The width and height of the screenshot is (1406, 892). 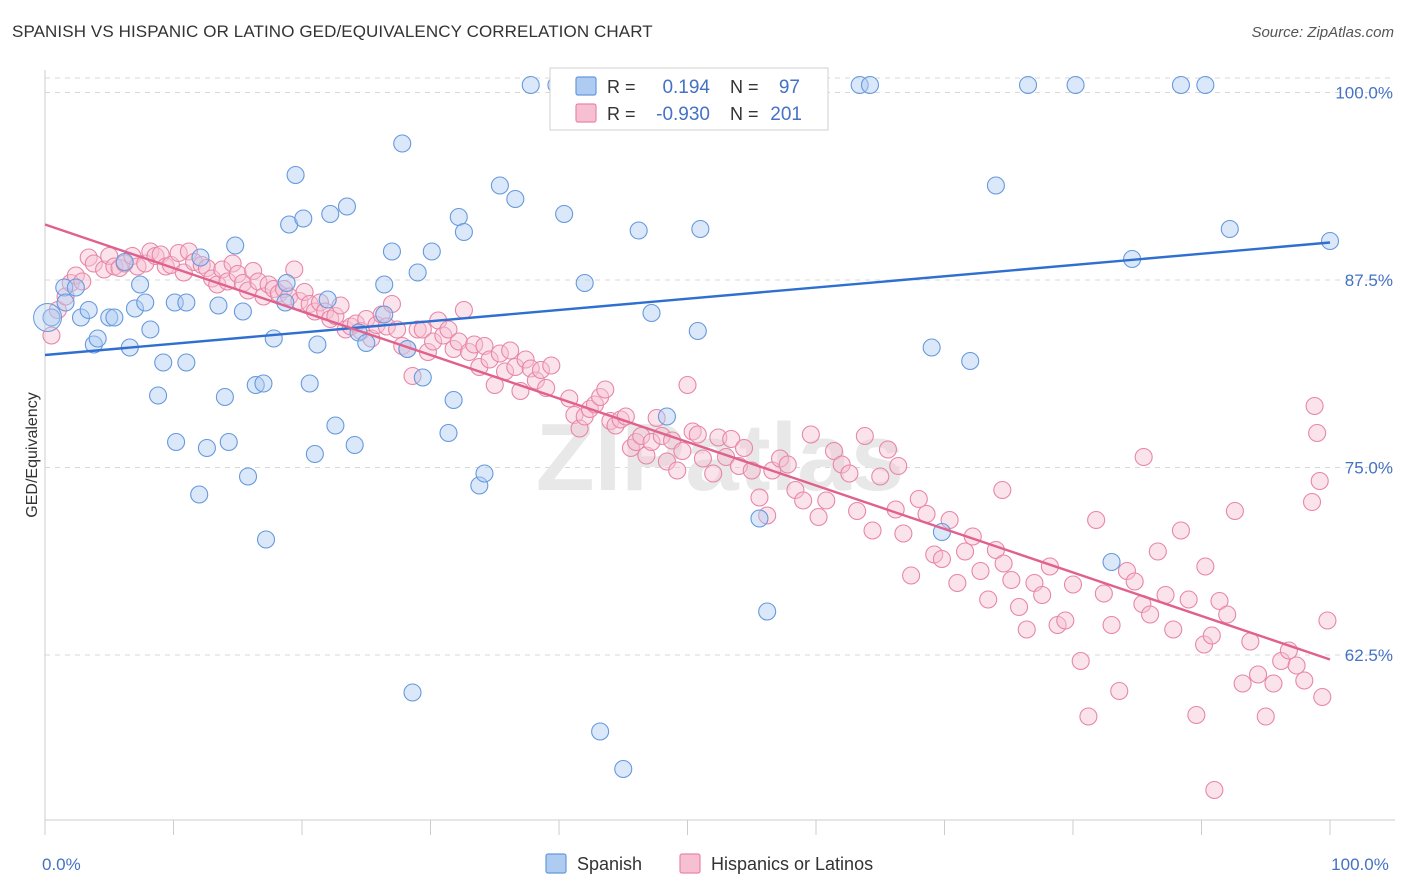 What do you see at coordinates (789, 87) in the screenshot?
I see `stats-n-value-1: 97` at bounding box center [789, 87].